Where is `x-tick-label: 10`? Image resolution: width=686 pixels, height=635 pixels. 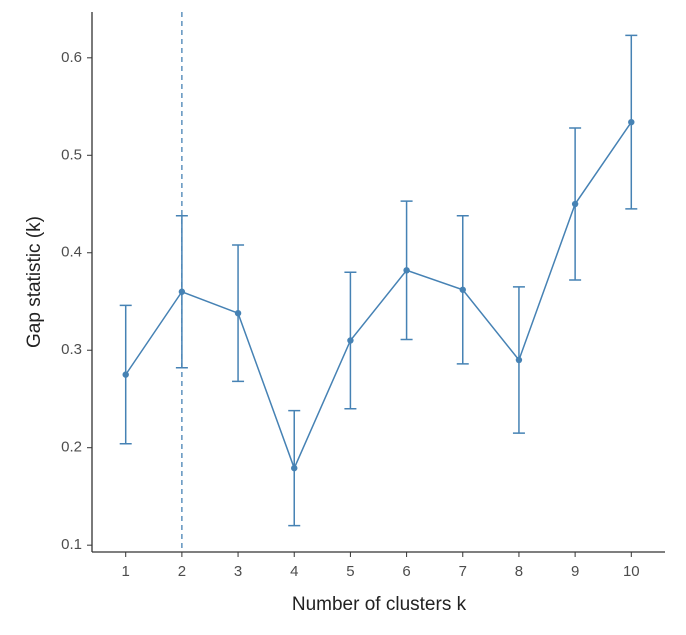 x-tick-label: 10 is located at coordinates (631, 571).